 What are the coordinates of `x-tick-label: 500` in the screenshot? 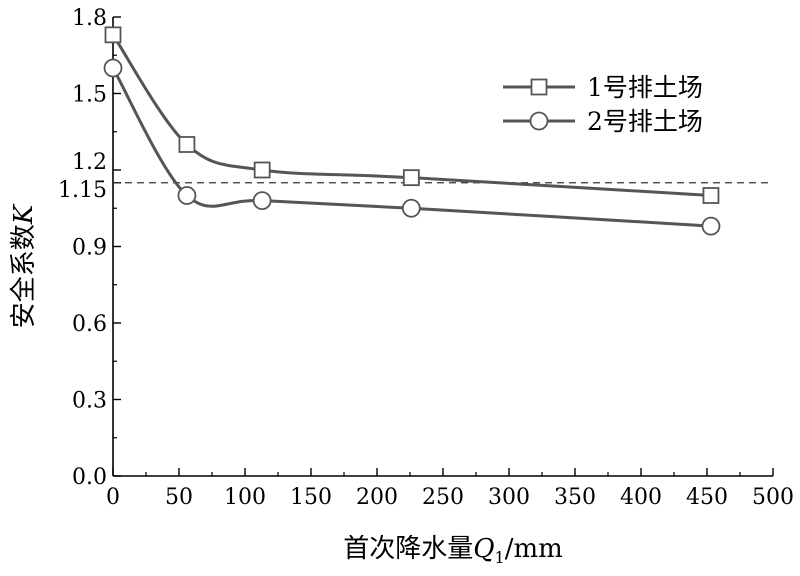 It's located at (773, 497).